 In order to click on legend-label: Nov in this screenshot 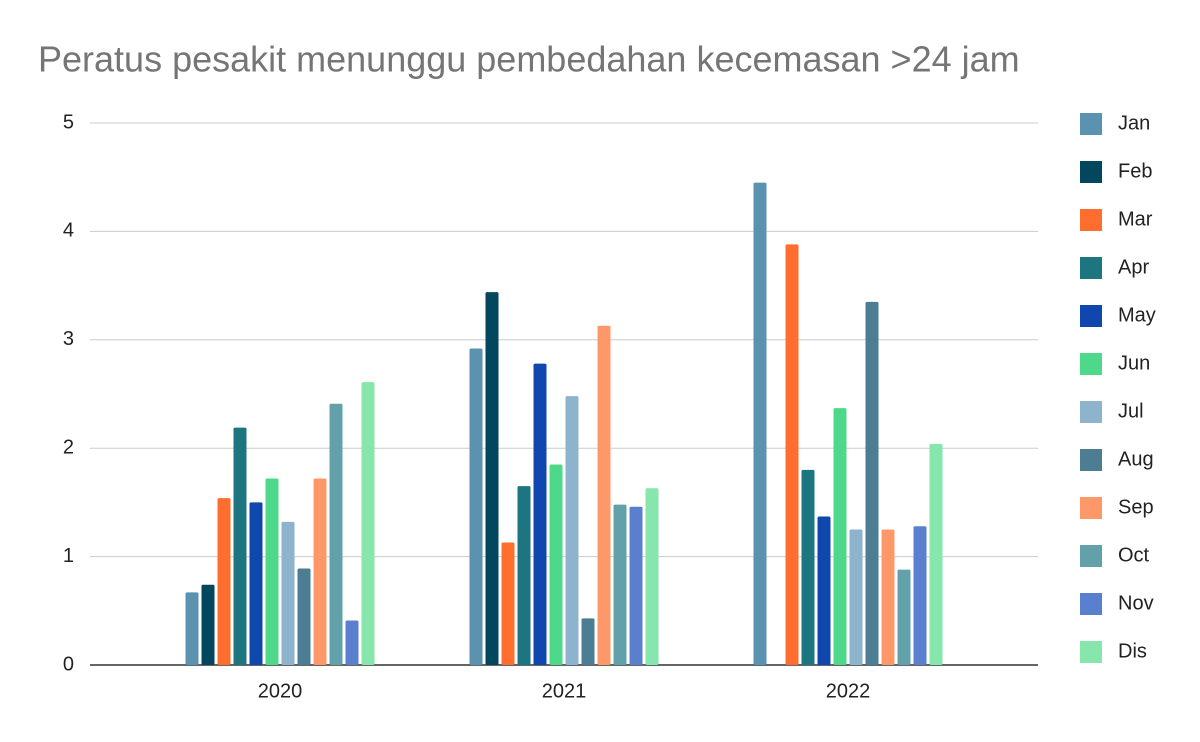, I will do `click(1136, 603)`.